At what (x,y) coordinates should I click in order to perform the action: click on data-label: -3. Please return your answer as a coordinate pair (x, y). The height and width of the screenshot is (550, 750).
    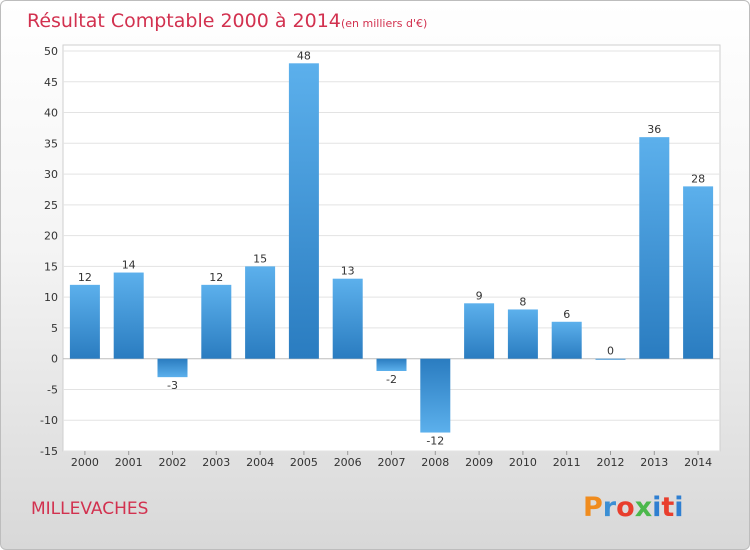
    Looking at the image, I should click on (172, 385).